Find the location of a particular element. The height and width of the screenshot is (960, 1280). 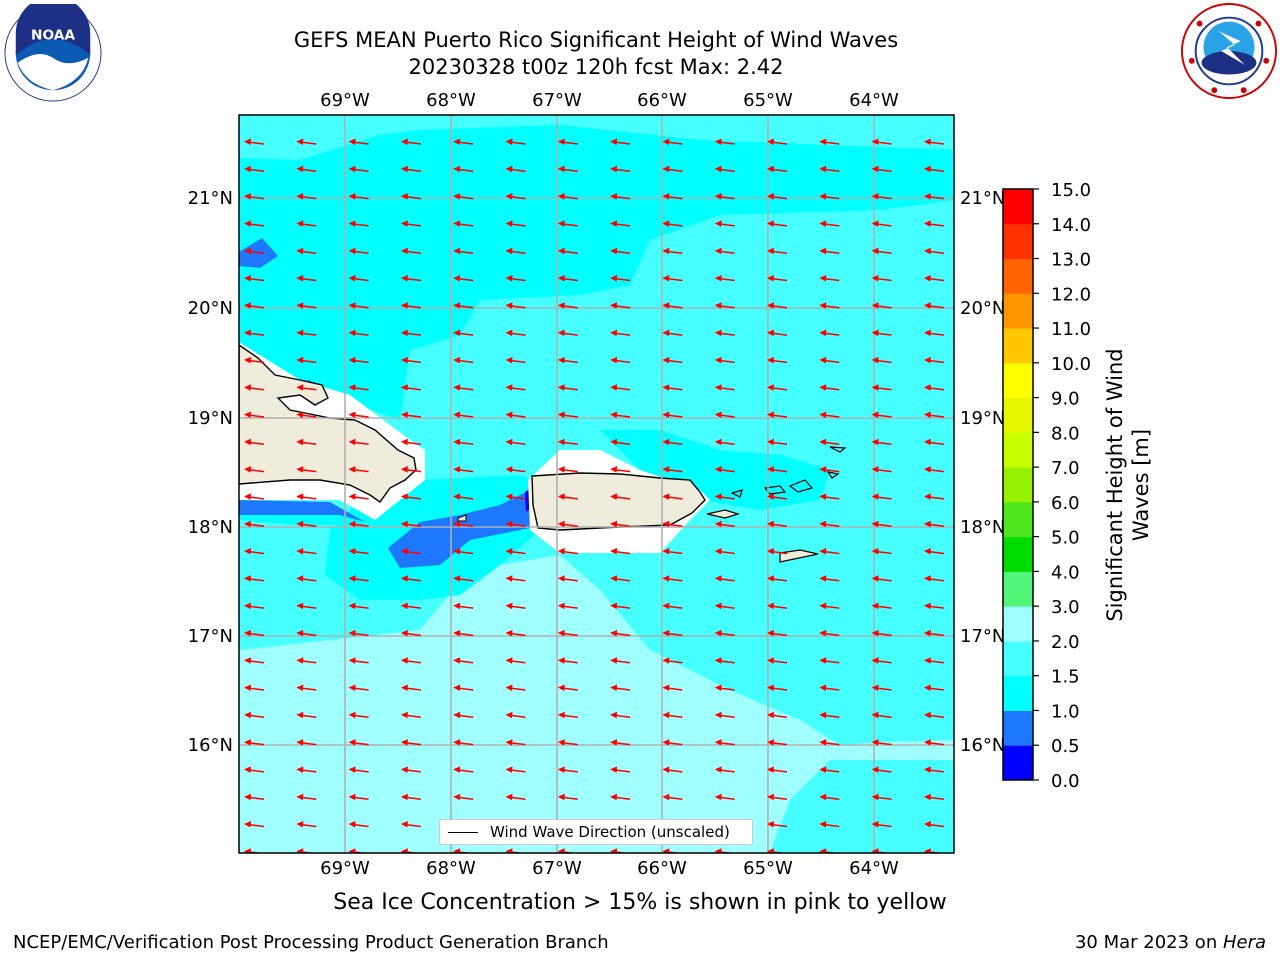

colorbar-tick-label: 4.0 is located at coordinates (1065, 572).